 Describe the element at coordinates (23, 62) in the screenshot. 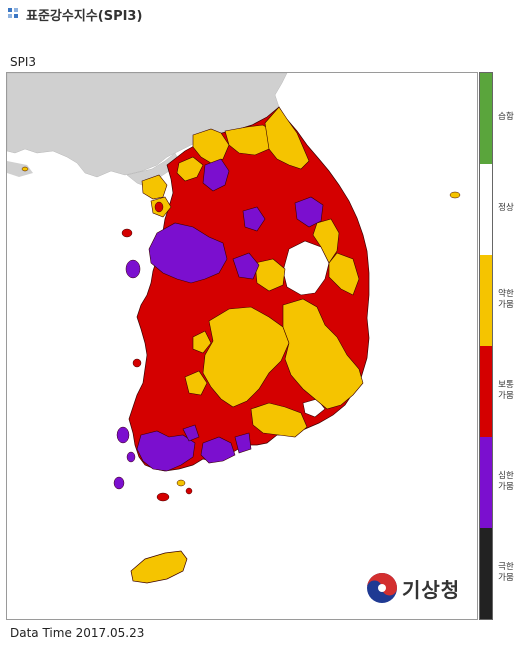

I see `map-label: SPI3` at that location.